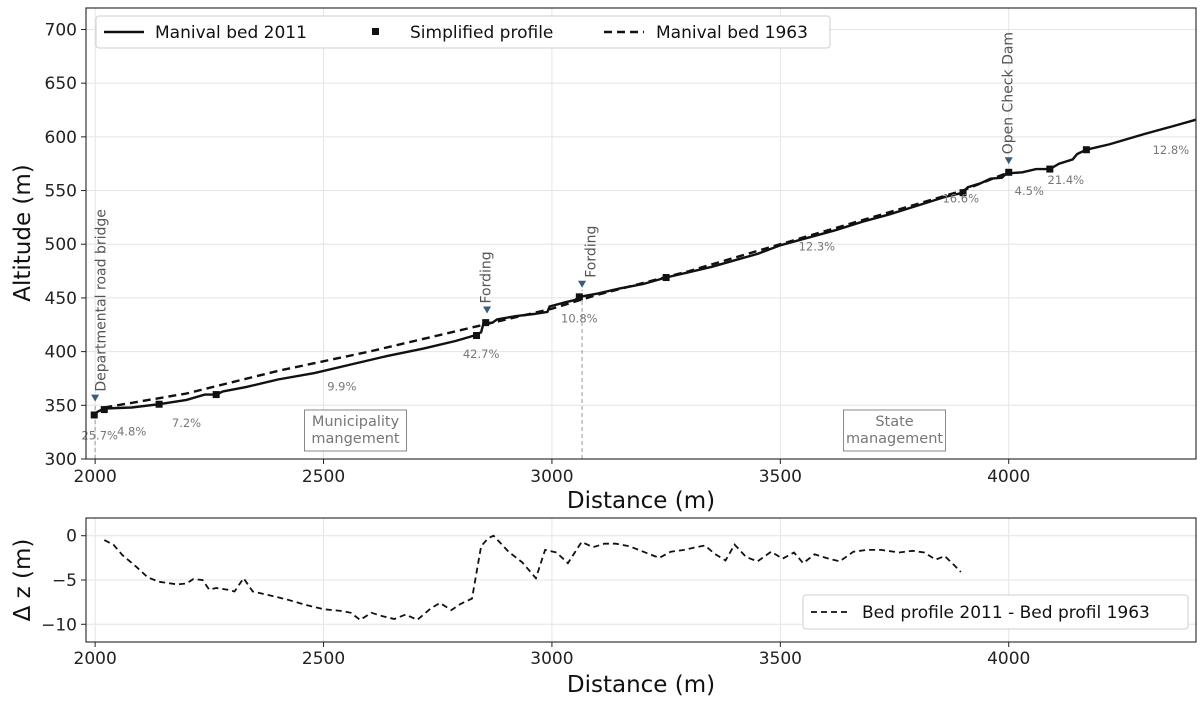  What do you see at coordinates (61, 299) in the screenshot?
I see `y-tick-label: 450` at bounding box center [61, 299].